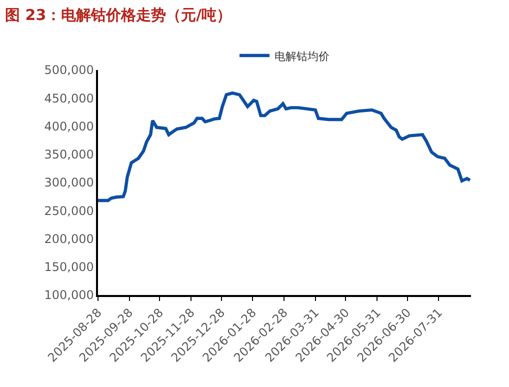  What do you see at coordinates (69, 267) in the screenshot?
I see `y-tick-label: 150,000` at bounding box center [69, 267].